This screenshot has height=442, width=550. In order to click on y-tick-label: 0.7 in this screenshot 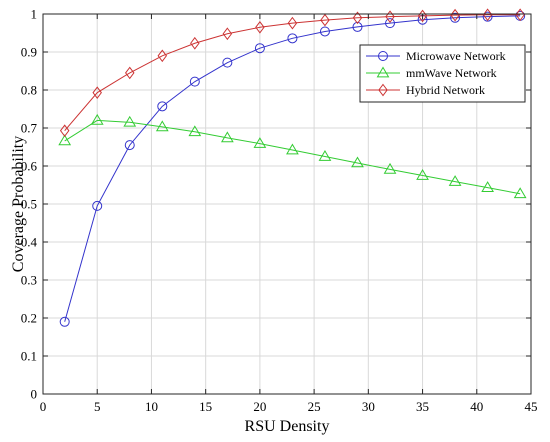, I will do `click(29, 128)`.